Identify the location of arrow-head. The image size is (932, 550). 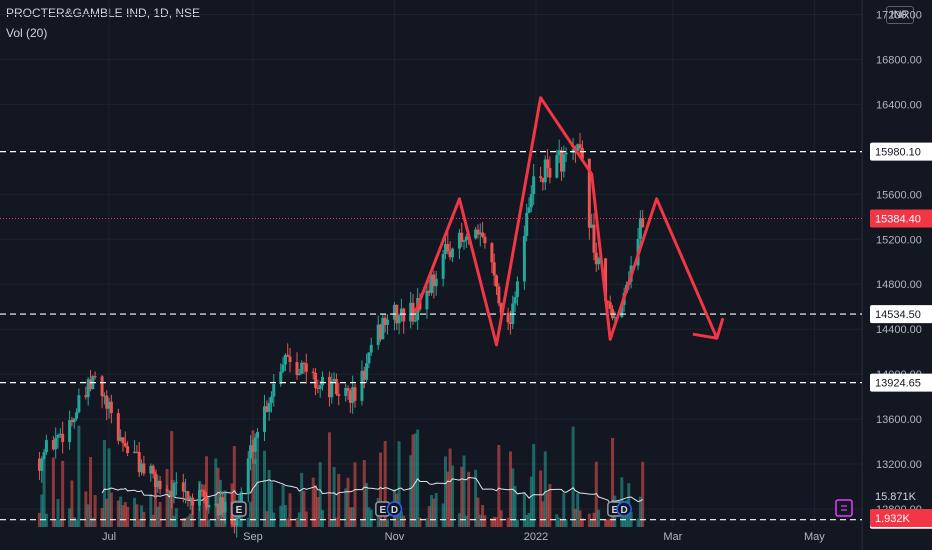
(708, 328).